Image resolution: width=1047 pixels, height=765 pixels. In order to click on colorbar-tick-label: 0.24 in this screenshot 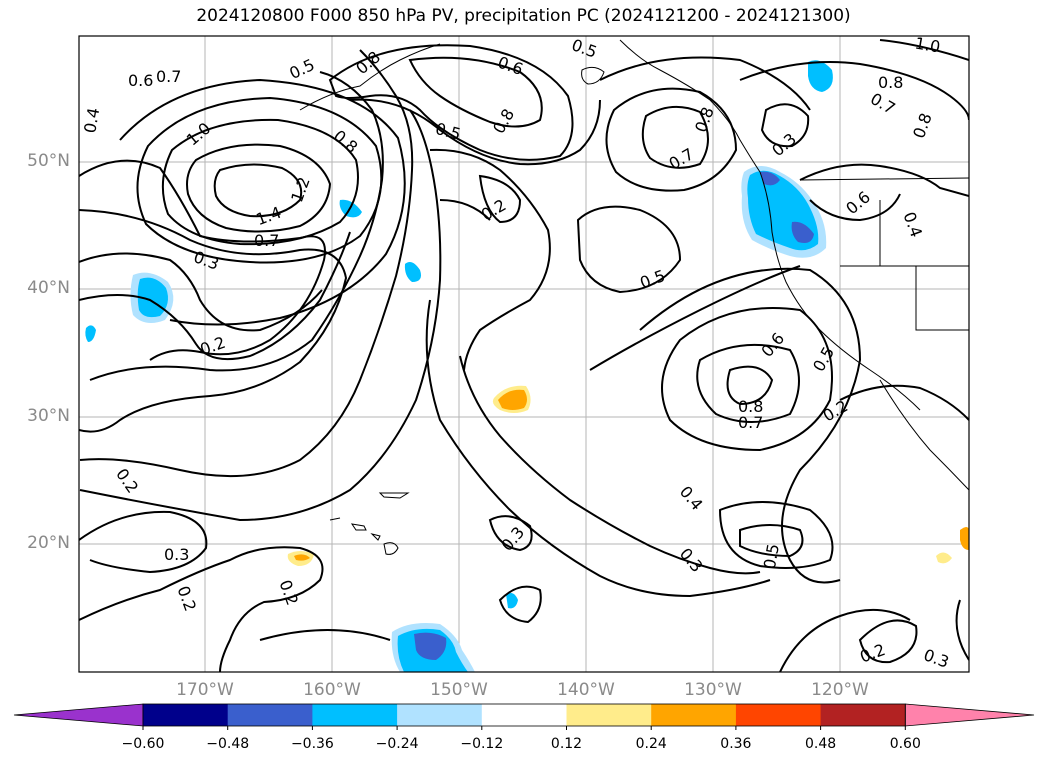, I will do `click(651, 744)`.